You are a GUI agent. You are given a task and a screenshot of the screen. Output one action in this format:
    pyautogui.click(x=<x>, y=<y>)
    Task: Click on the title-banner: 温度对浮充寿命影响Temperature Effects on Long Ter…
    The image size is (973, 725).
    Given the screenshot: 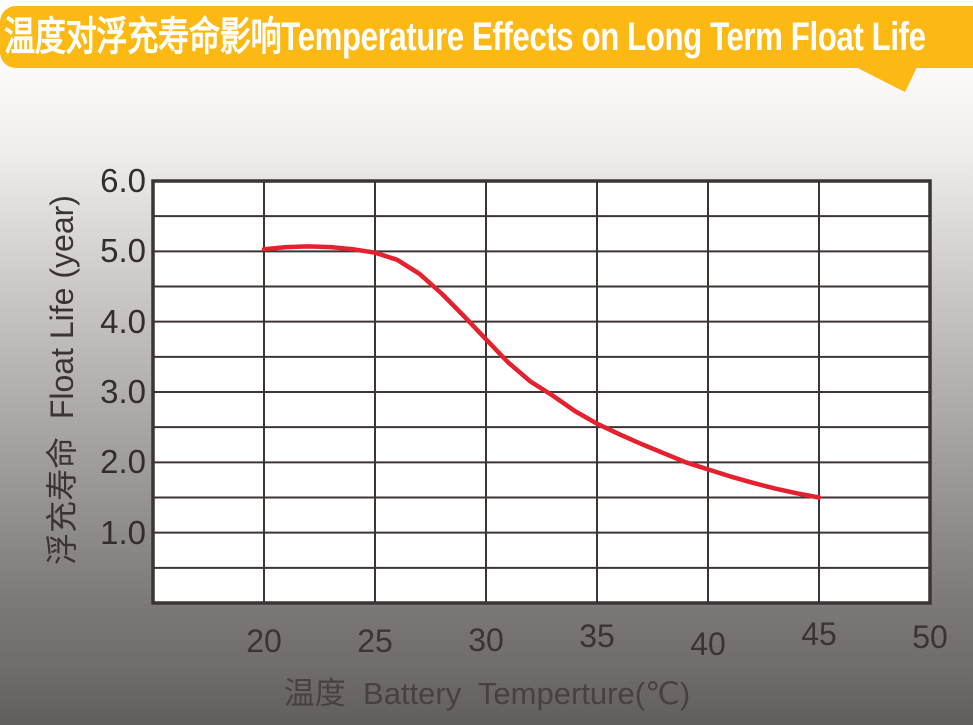 What is the action you would take?
    pyautogui.click(x=486, y=37)
    